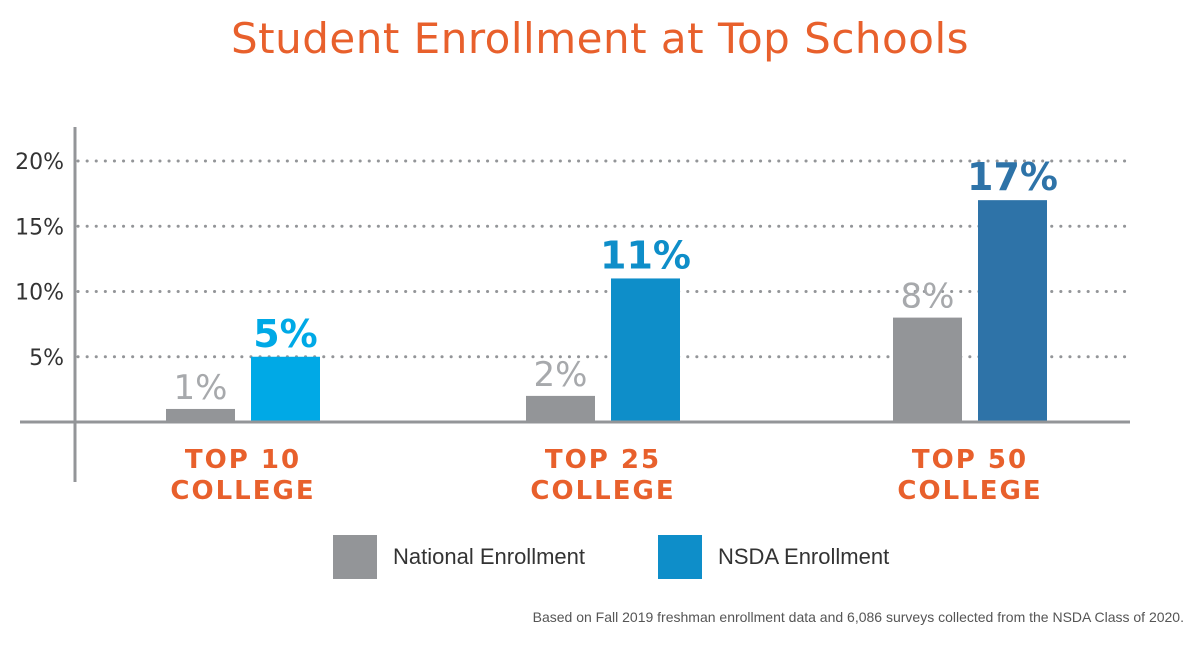 The image size is (1200, 648). What do you see at coordinates (243, 460) in the screenshot?
I see `category-label: TOP 10` at bounding box center [243, 460].